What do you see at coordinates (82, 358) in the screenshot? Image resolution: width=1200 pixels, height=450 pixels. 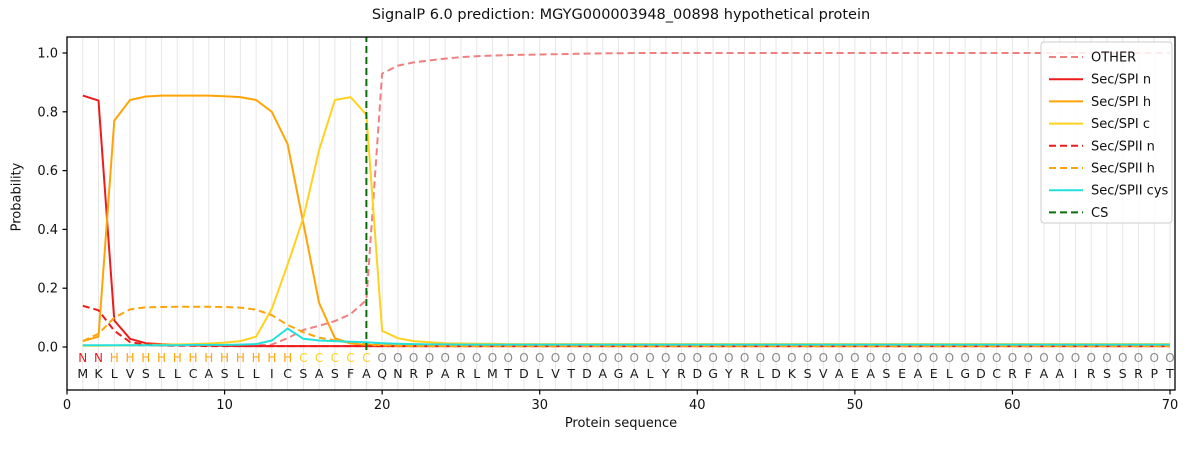 I see `region-label: N` at bounding box center [82, 358].